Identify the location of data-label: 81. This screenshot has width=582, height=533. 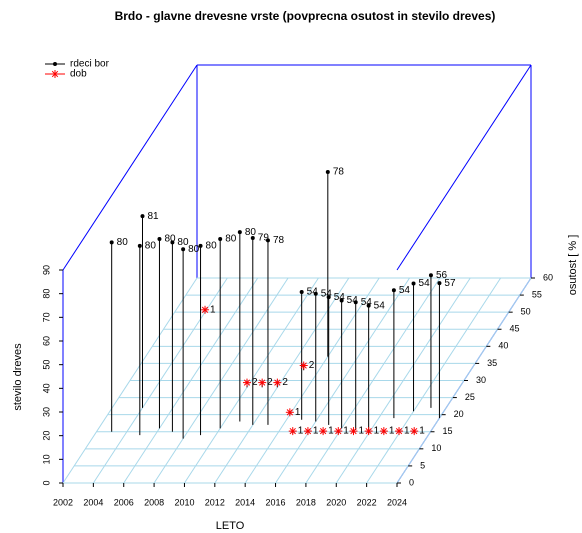
(153, 216).